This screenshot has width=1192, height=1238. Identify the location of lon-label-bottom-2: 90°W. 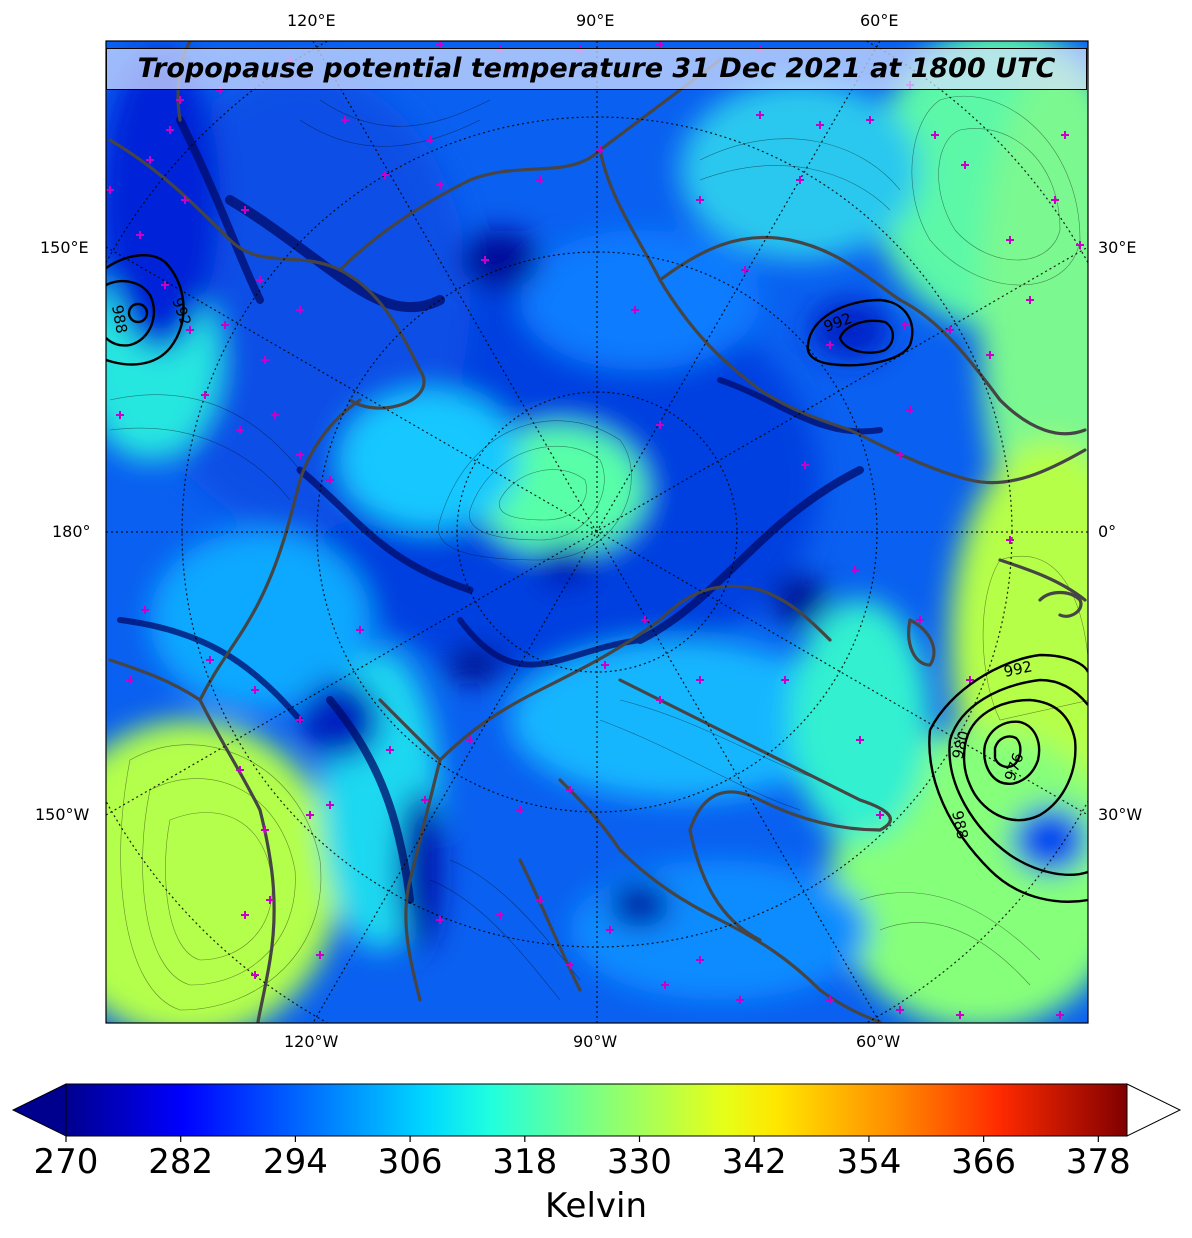
(595, 1041).